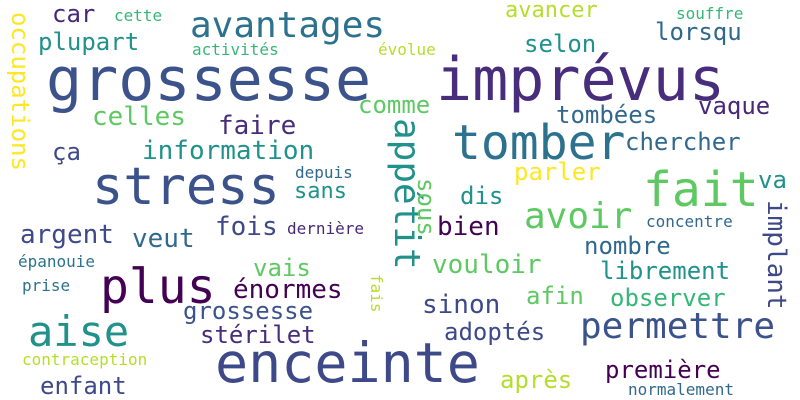 This screenshot has width=800, height=400. I want to click on word-avoir: avoir, so click(578, 216).